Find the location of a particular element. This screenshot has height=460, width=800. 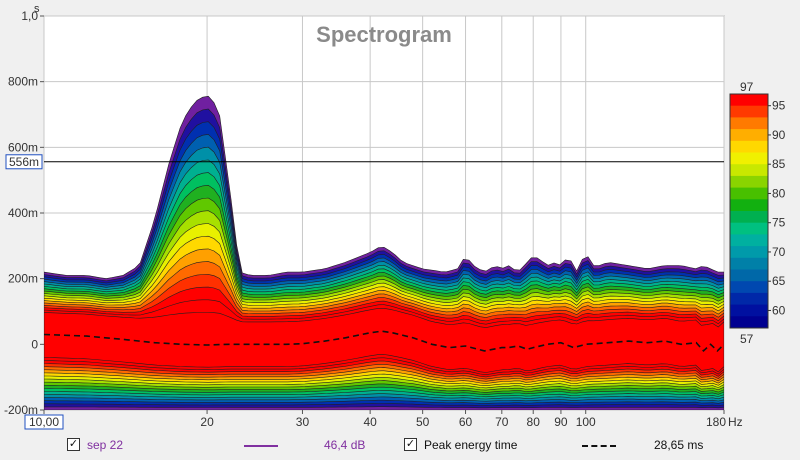

series-name: sep 22 is located at coordinates (105, 445).